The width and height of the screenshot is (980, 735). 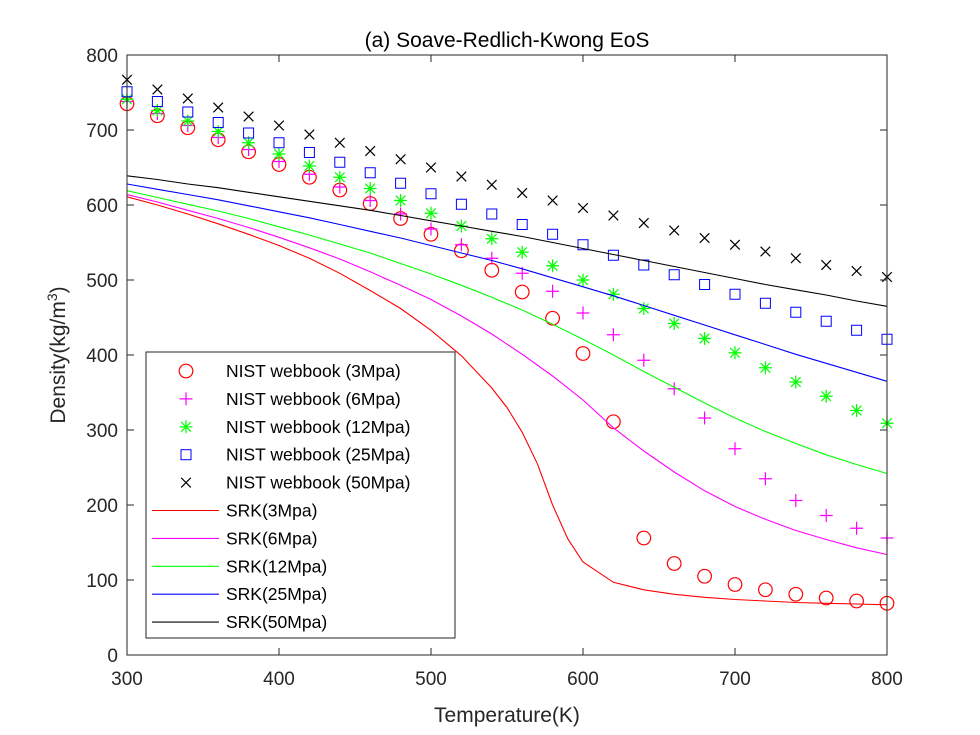 I want to click on y-axis-label-close: ), so click(x=58, y=289).